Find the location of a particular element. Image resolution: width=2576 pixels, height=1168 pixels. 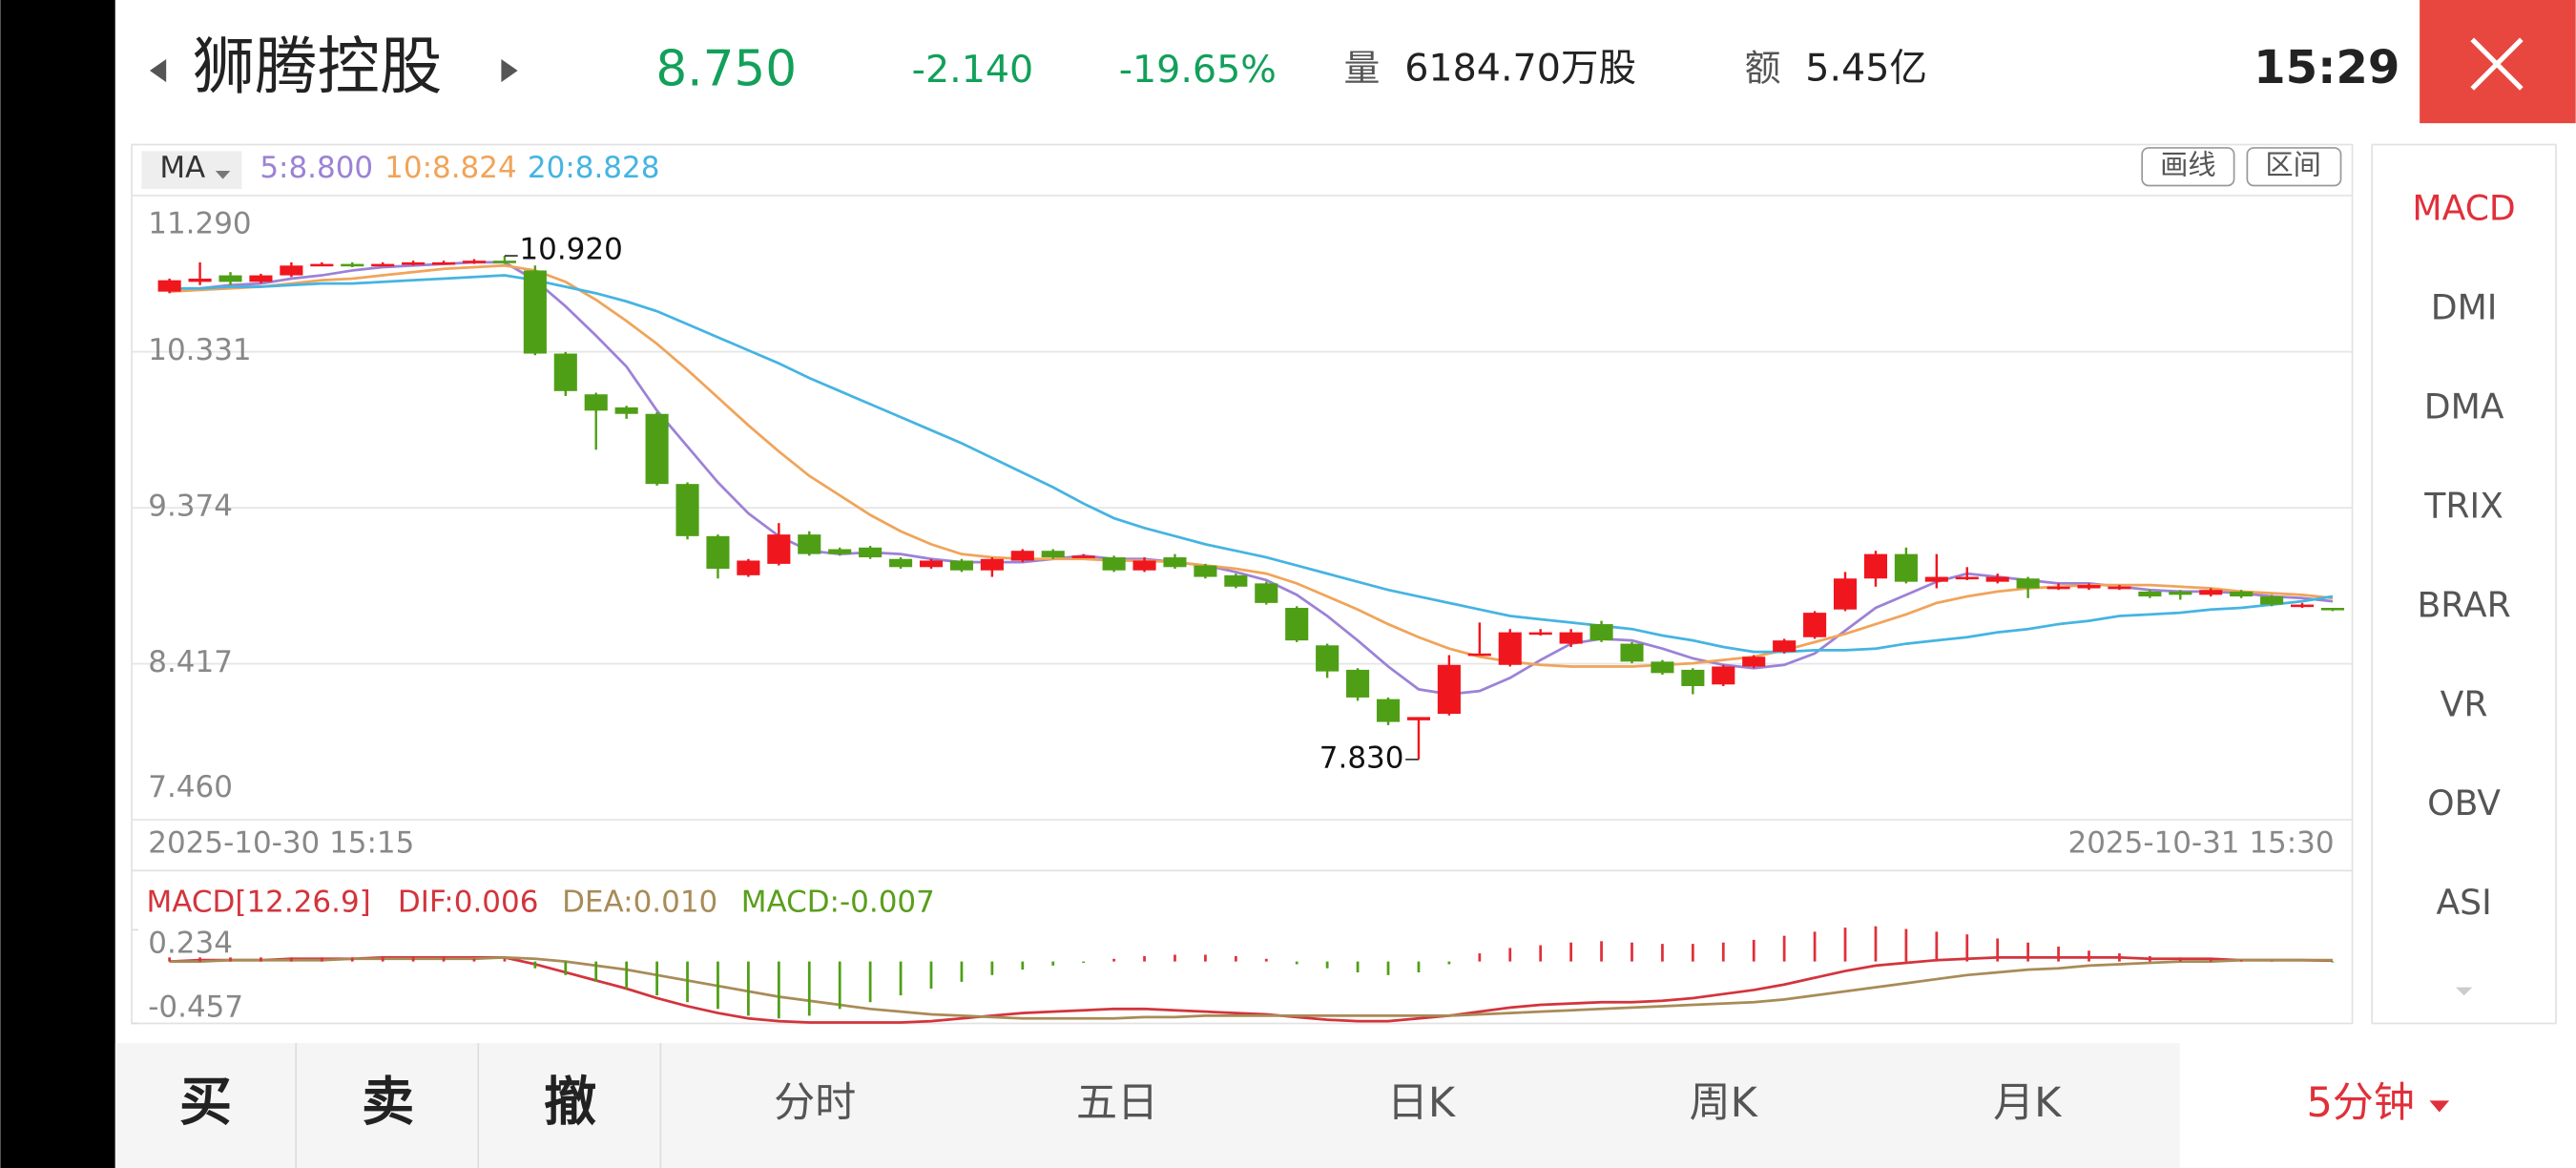

bottom-bar is located at coordinates (1147, 1105).